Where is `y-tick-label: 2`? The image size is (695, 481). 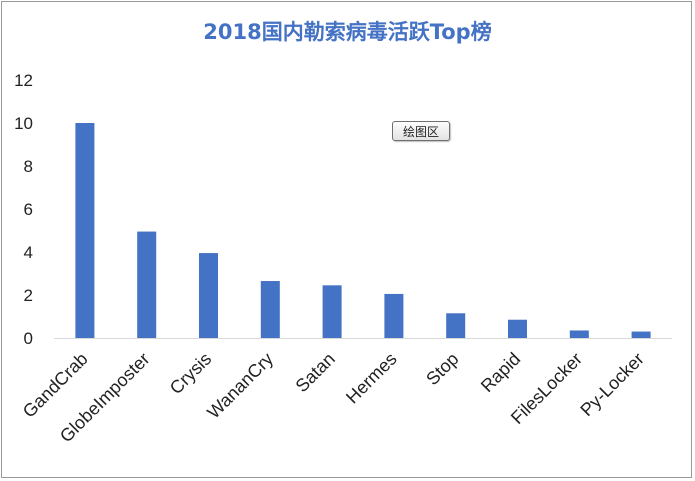 y-tick-label: 2 is located at coordinates (28, 295).